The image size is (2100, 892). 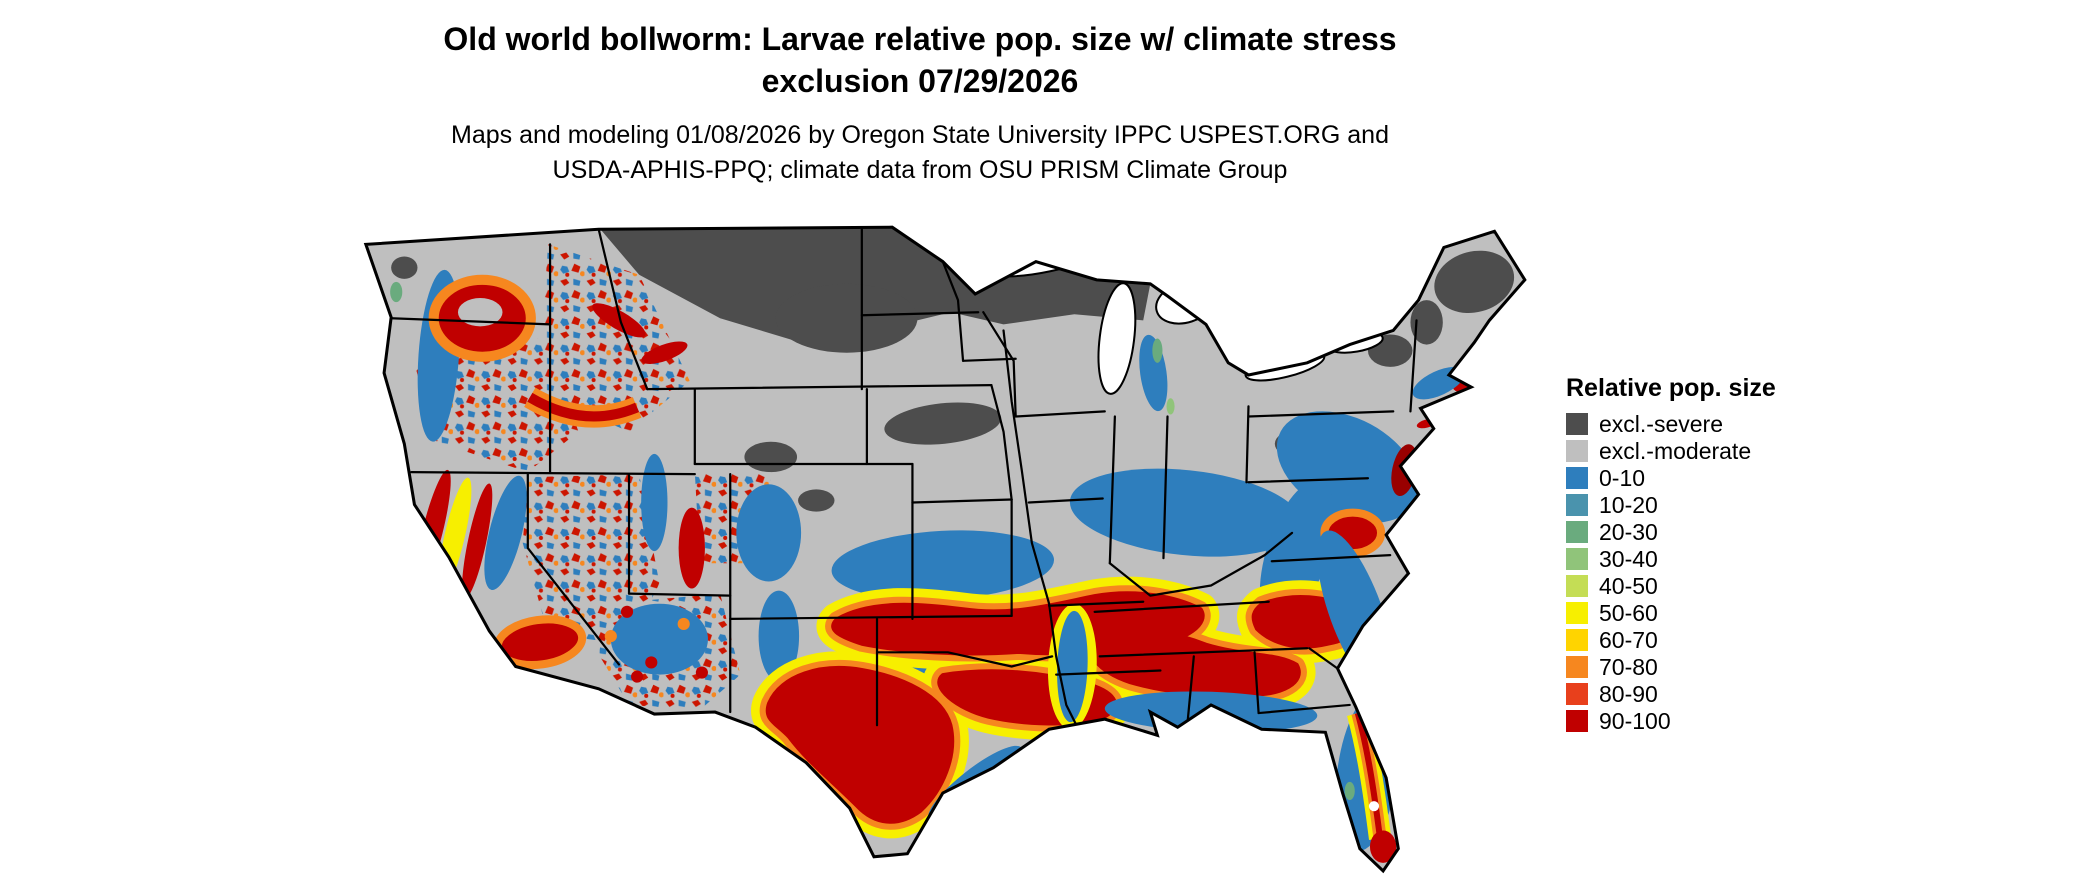 What do you see at coordinates (1736, 639) in the screenshot?
I see `legend-item: 60-70` at bounding box center [1736, 639].